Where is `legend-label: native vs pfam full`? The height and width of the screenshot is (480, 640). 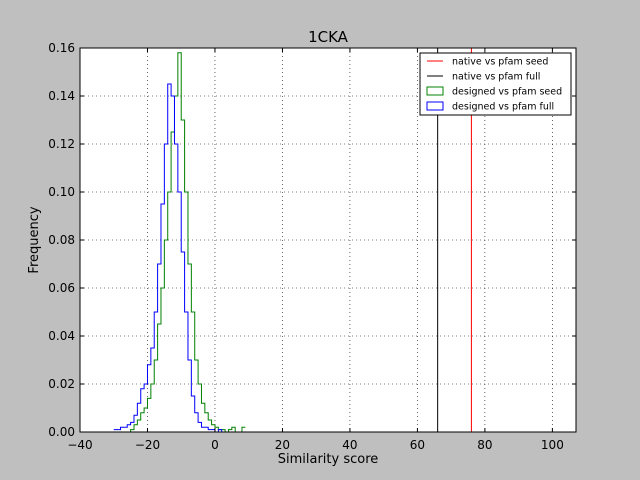 legend-label: native vs pfam full is located at coordinates (496, 77).